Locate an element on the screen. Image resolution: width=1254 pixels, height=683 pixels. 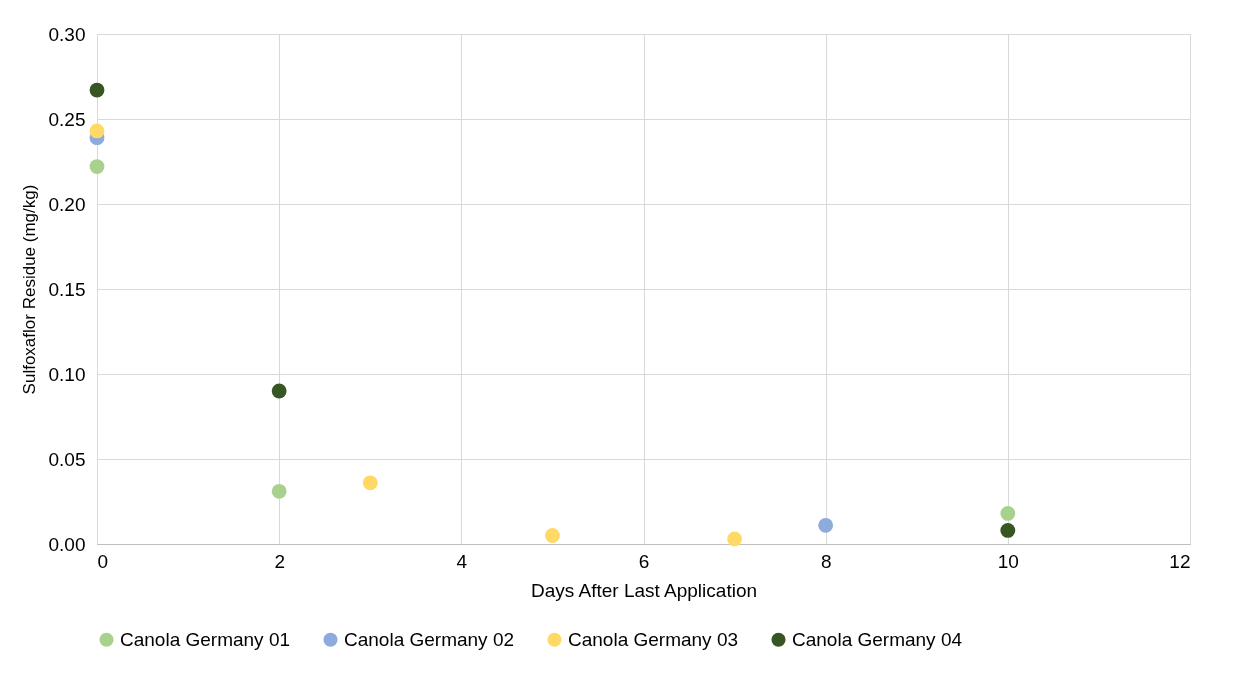
y-tick-label: 0.10 is located at coordinates (67, 374).